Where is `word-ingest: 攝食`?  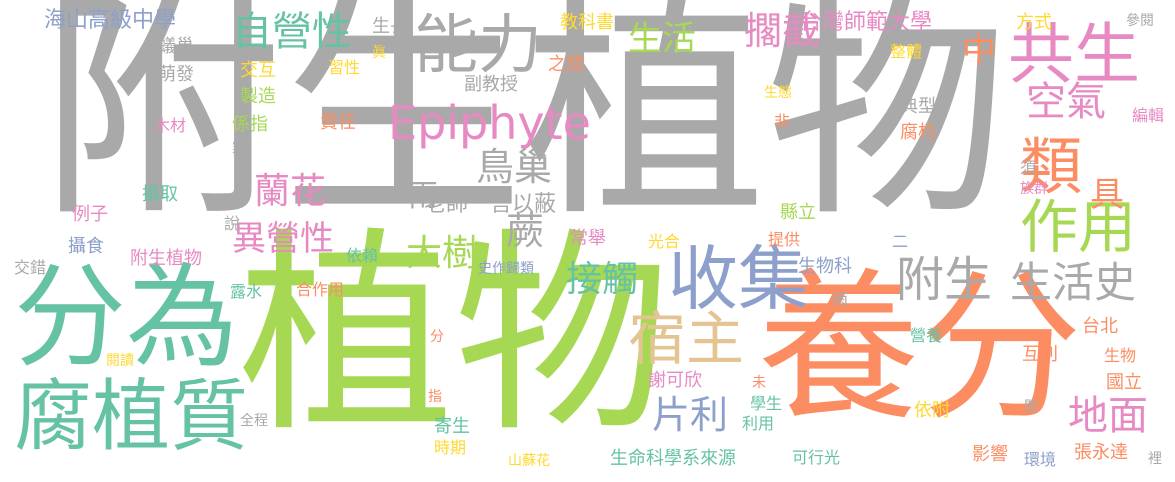
word-ingest: 攝食 is located at coordinates (86, 246).